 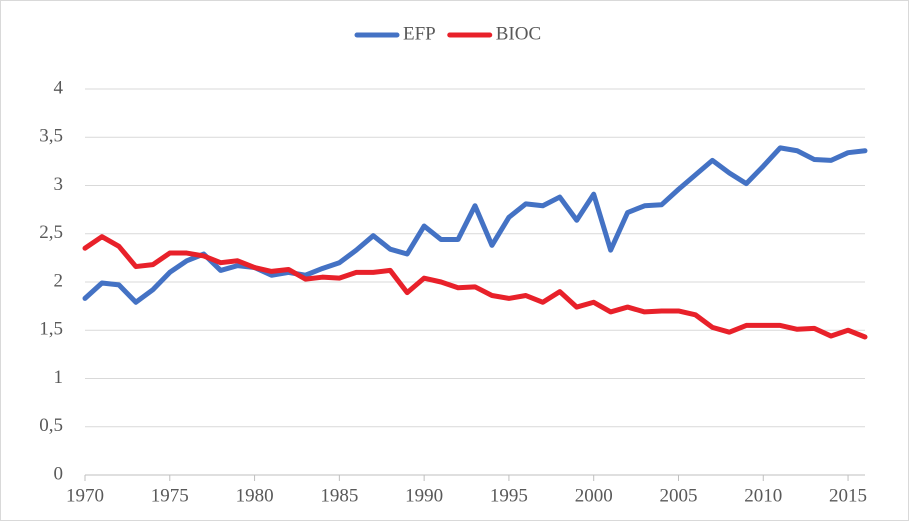 I want to click on y-tick-label: 4, so click(x=59, y=87).